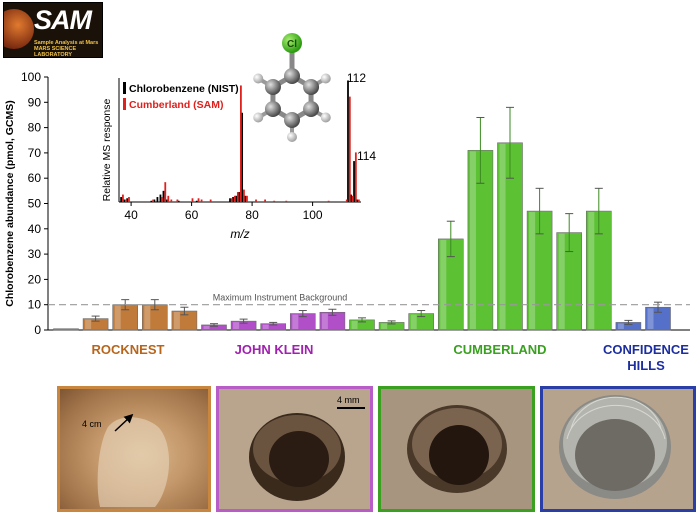 This screenshot has height=515, width=700. What do you see at coordinates (134, 449) in the screenshot?
I see `photo-rocknest: 4 cm` at bounding box center [134, 449].